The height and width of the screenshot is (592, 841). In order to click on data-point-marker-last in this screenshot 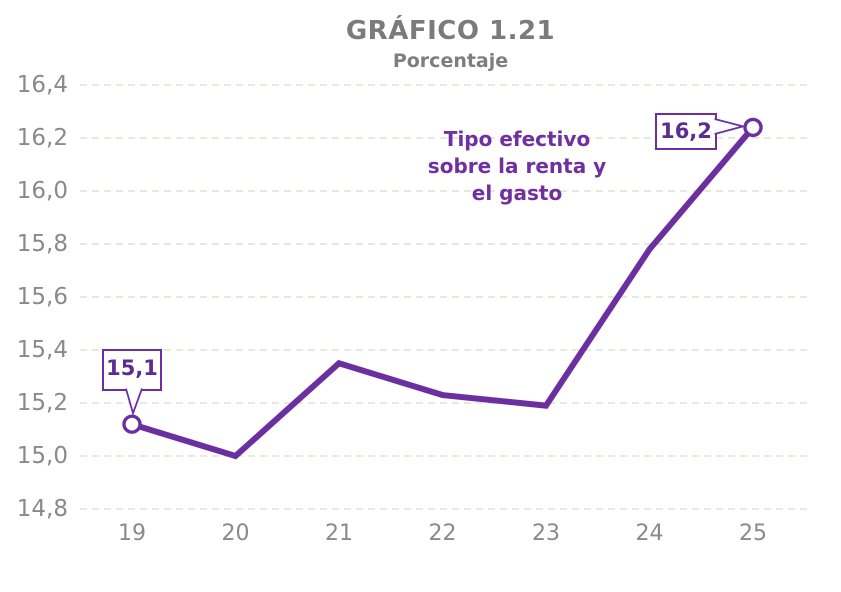, I will do `click(753, 127)`.